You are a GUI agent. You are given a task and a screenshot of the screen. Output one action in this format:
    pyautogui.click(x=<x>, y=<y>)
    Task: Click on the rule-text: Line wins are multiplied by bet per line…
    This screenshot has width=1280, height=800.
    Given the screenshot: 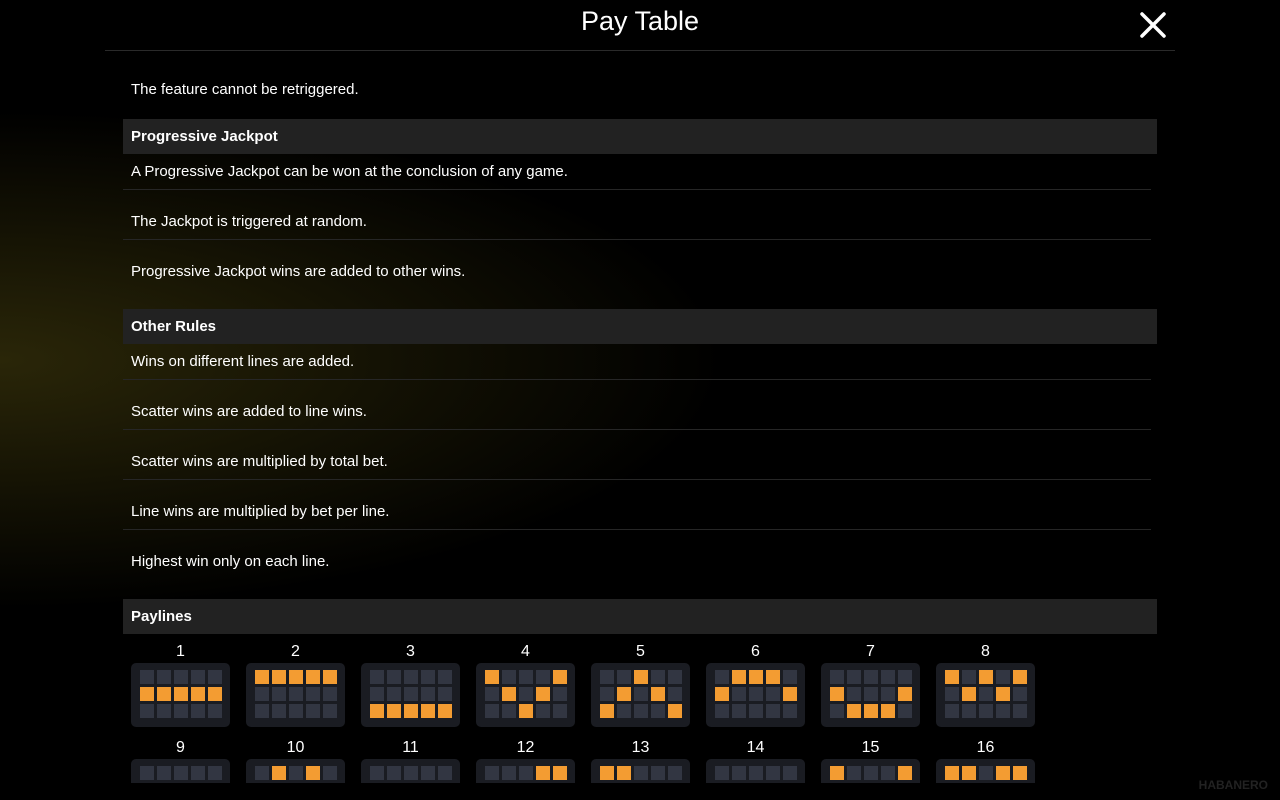 What is the action you would take?
    pyautogui.click(x=260, y=511)
    